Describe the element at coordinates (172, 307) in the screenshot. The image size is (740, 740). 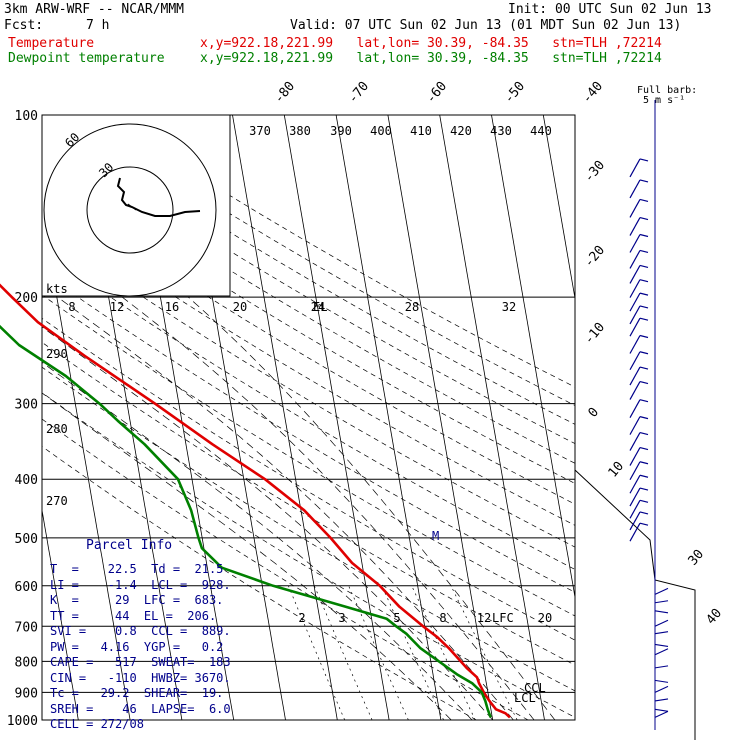
I see `mixing-ratio-label: 16` at that location.